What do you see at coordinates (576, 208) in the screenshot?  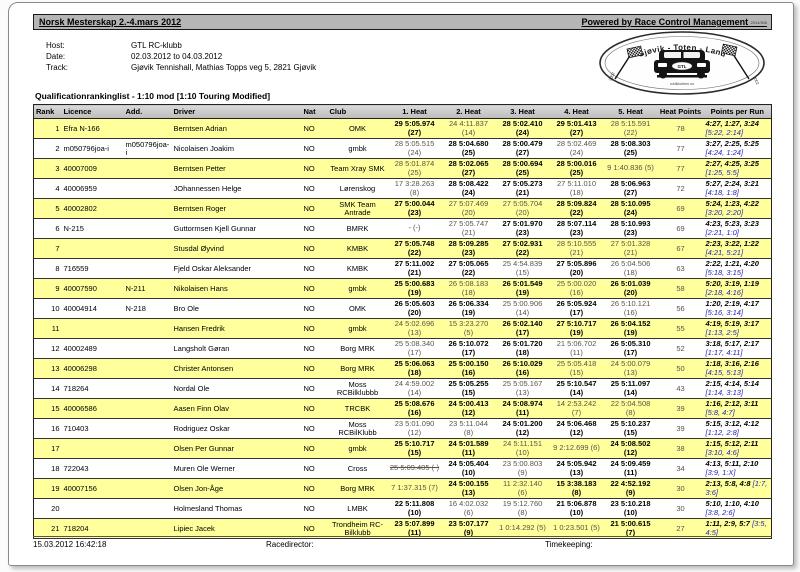 I see `heat-cell: 28 5:09.824 (22)` at bounding box center [576, 208].